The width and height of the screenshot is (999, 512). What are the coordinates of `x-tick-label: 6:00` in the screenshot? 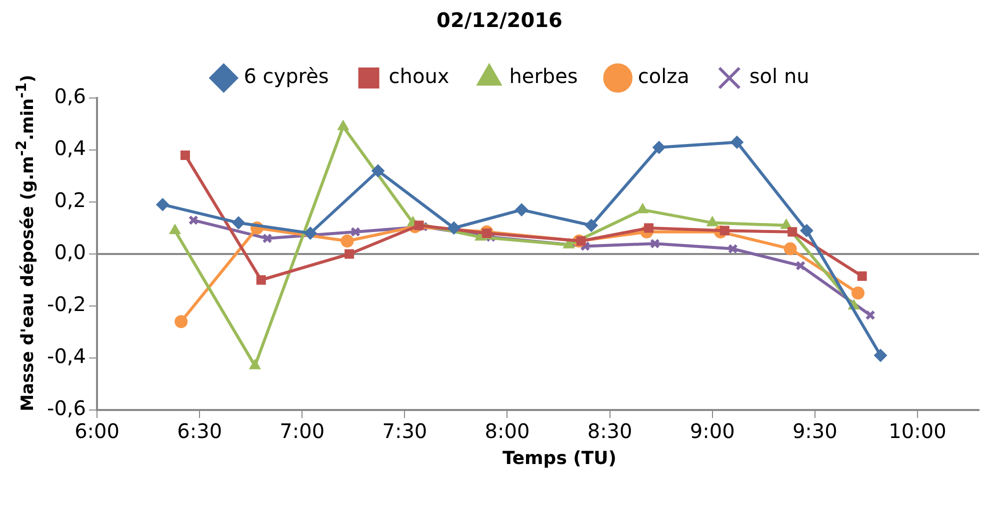 It's located at (97, 431).